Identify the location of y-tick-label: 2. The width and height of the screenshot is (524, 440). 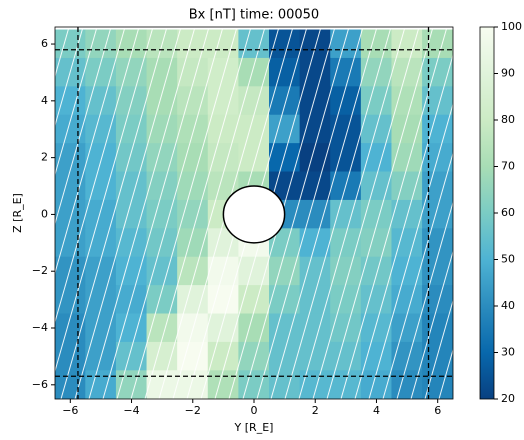
(44, 157).